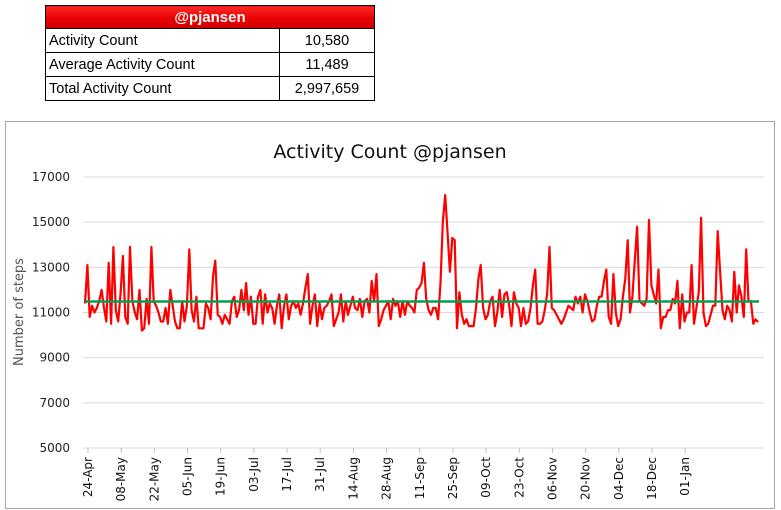 Image resolution: width=781 pixels, height=510 pixels. What do you see at coordinates (389, 152) in the screenshot?
I see `chart-title: Activity Count @pjansen` at bounding box center [389, 152].